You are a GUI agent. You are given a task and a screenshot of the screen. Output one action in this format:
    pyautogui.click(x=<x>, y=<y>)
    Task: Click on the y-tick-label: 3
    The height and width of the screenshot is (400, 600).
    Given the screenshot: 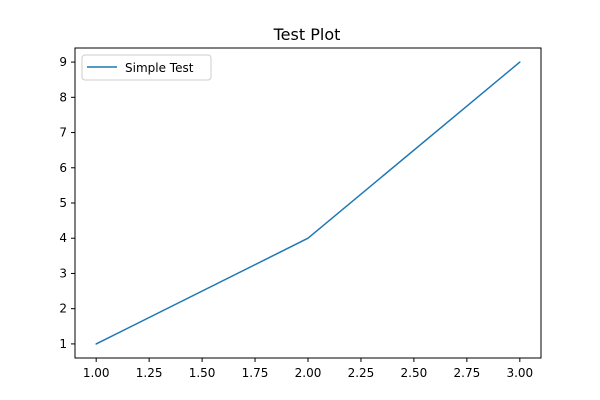 What is the action you would take?
    pyautogui.click(x=63, y=273)
    